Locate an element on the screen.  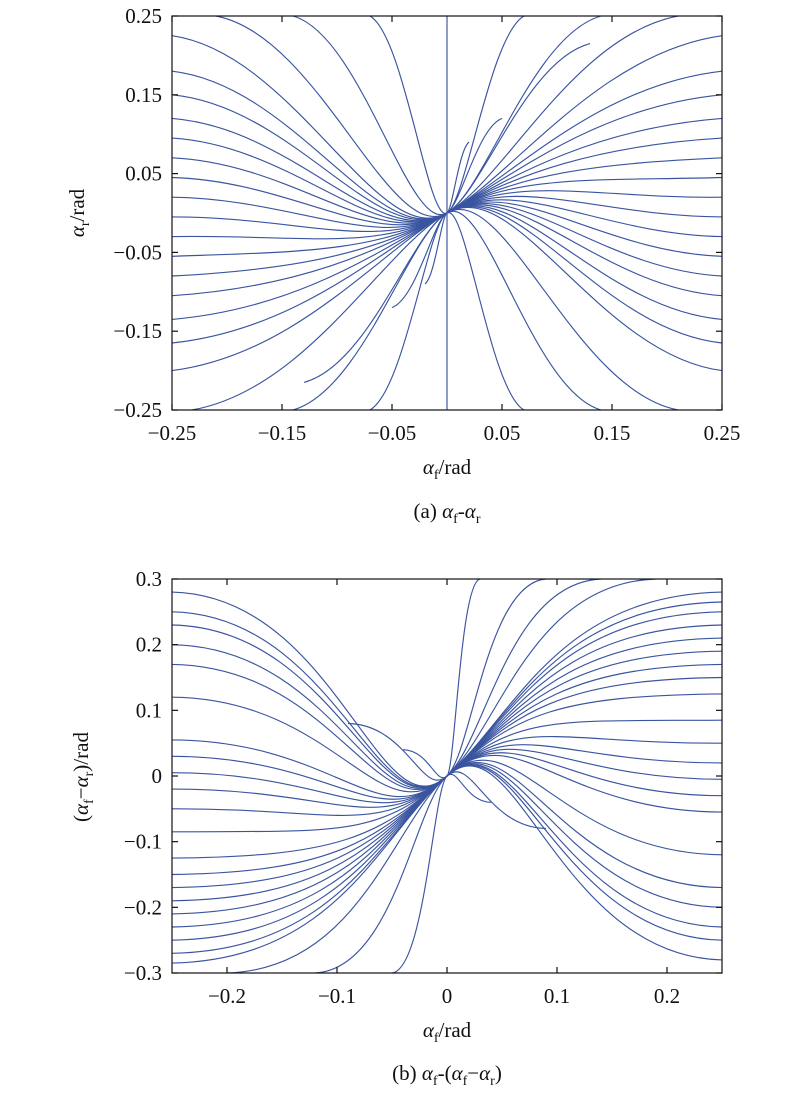
y-tick-label: 0.1 is located at coordinates (149, 710).